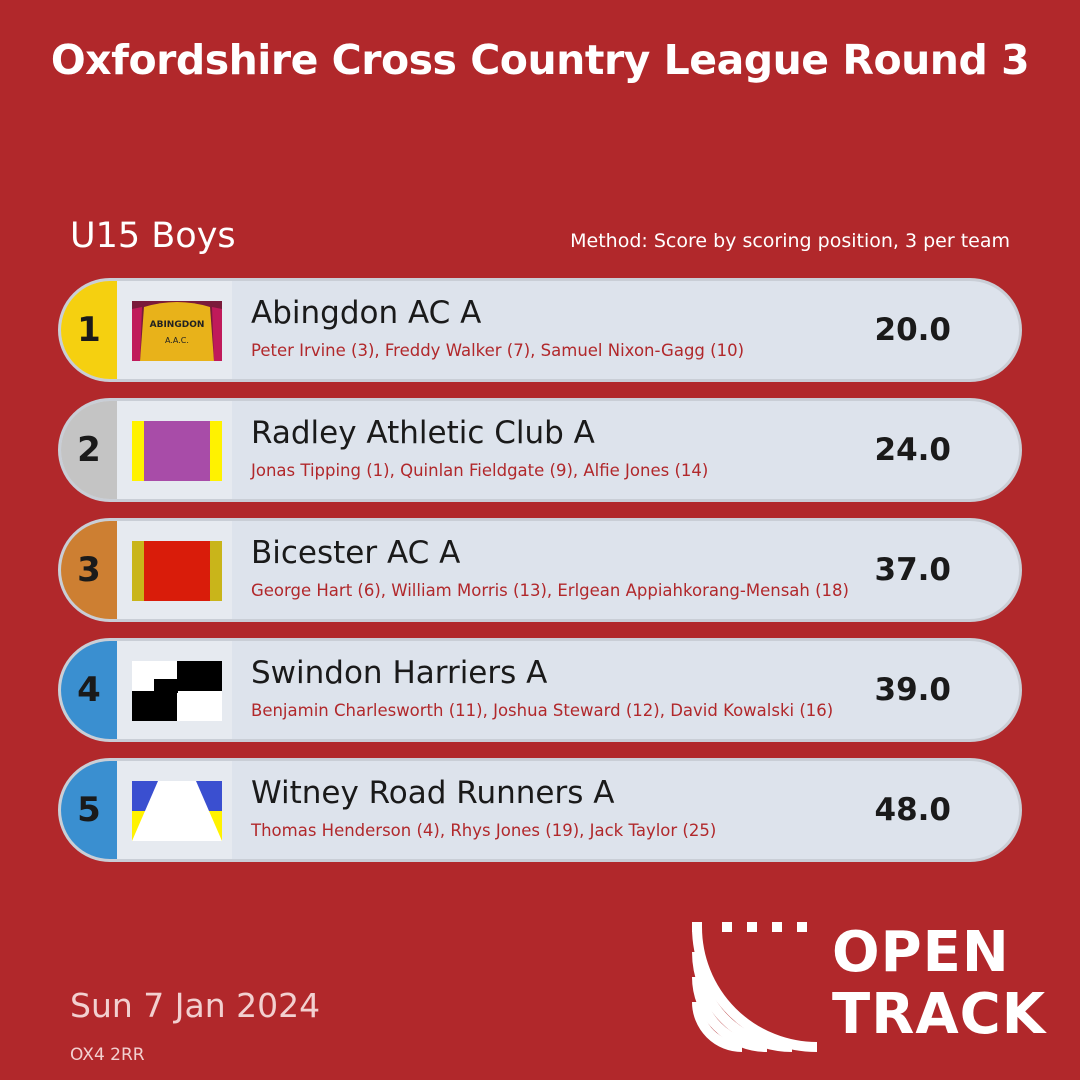  Describe the element at coordinates (366, 313) in the screenshot. I see `team-name: Abingdon AC A` at that location.